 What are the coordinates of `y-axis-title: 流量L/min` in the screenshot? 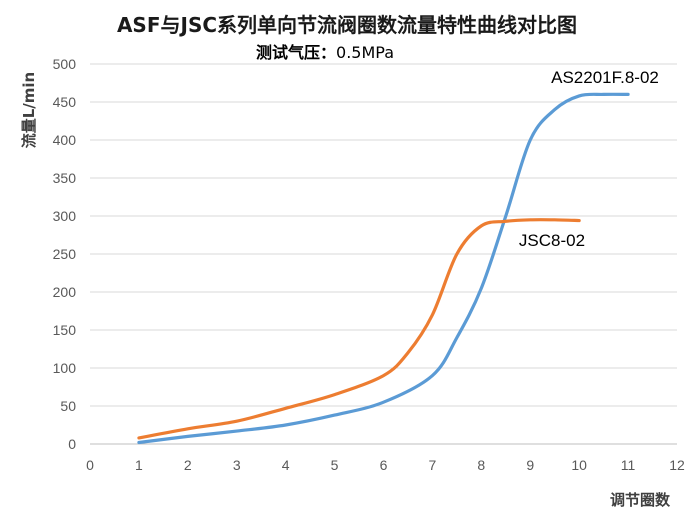 It's located at (29, 110).